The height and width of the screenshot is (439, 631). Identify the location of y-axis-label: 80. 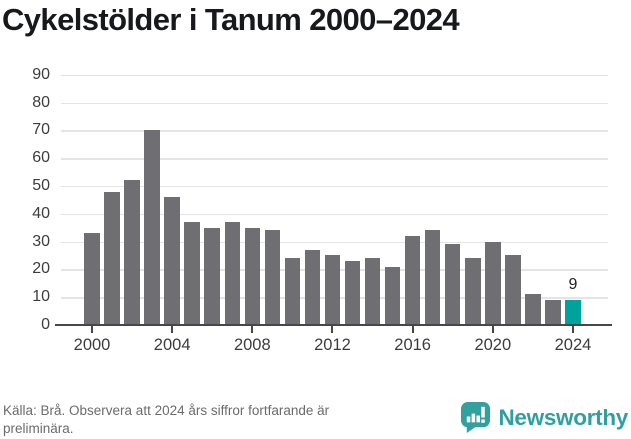
(41, 102).